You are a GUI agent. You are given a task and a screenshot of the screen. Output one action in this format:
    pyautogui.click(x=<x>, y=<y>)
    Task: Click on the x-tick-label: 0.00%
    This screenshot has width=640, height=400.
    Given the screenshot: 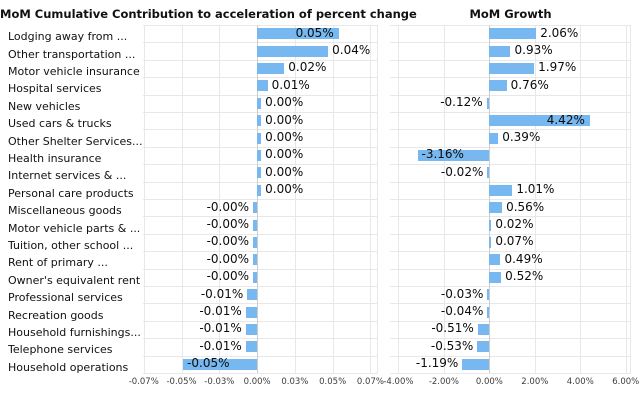 What is the action you would take?
    pyautogui.click(x=257, y=382)
    